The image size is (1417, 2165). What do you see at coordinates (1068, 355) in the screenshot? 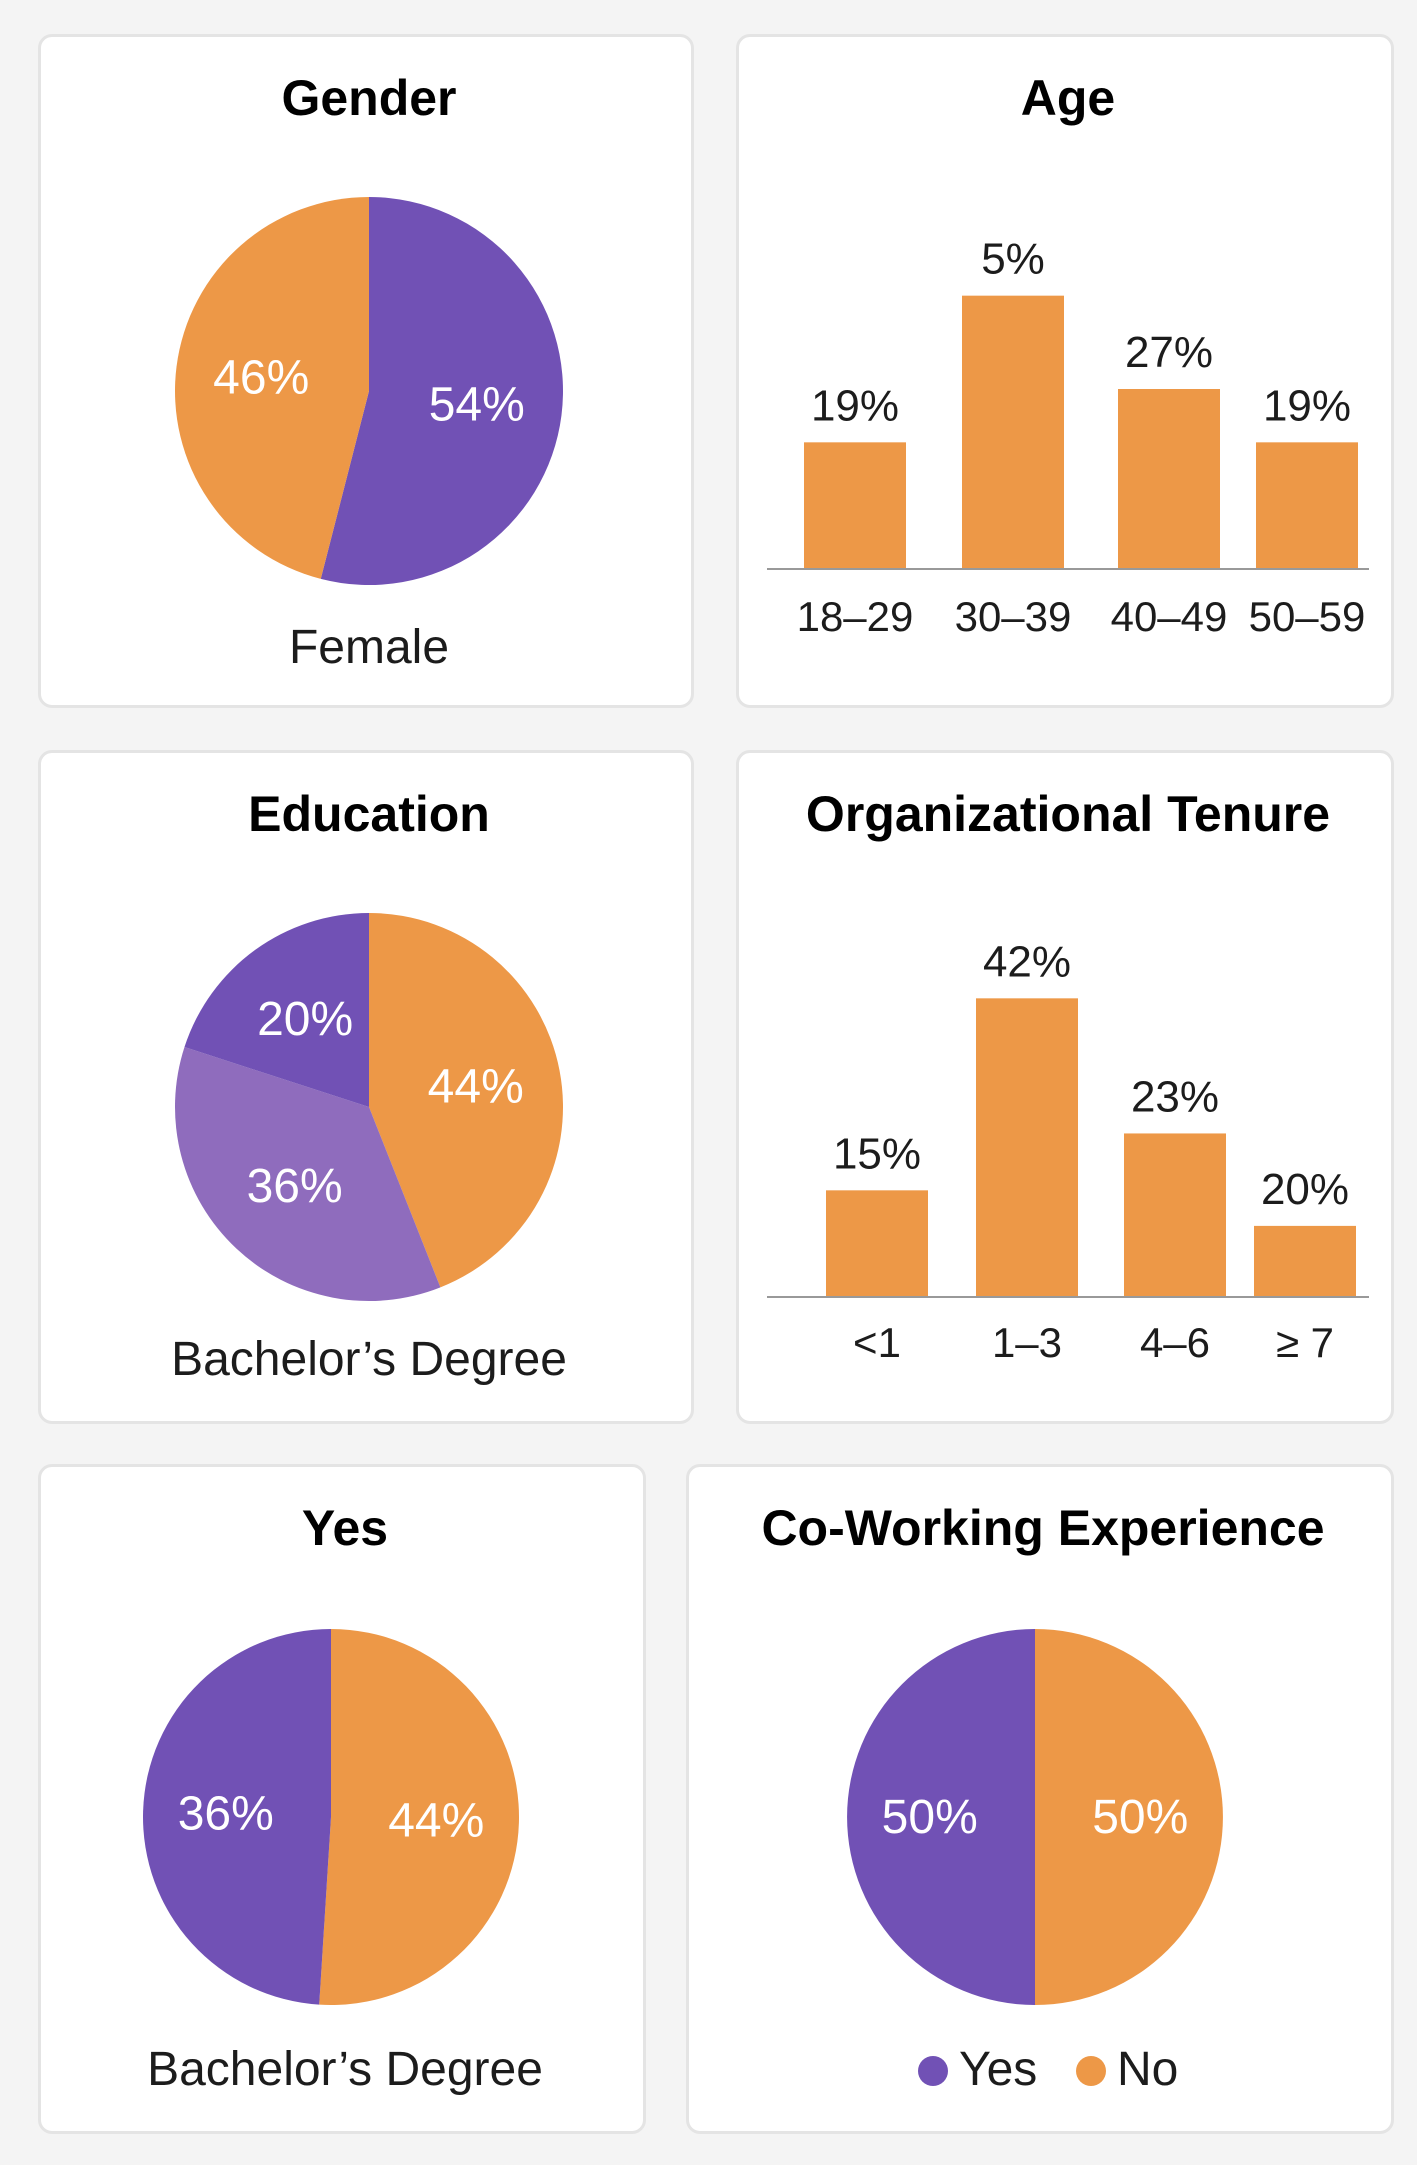
I see `age-bar-chart: Age 19% 18–29 5% 30–39 27% 40–49 19% 50–59` at bounding box center [1068, 355].